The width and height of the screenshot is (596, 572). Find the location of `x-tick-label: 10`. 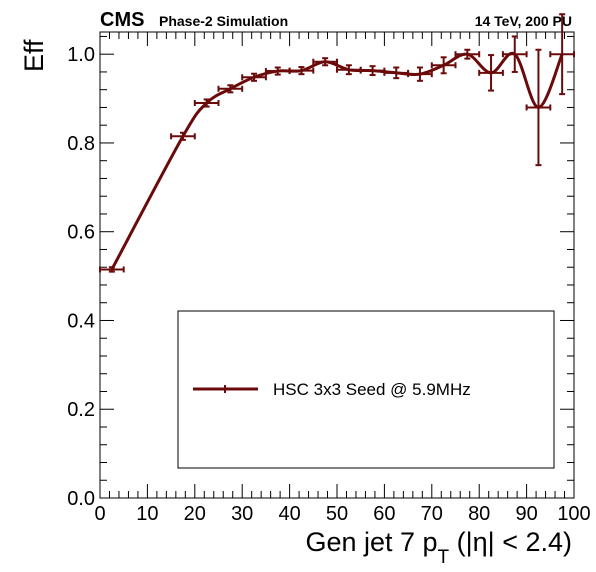

x-tick-label: 10 is located at coordinates (147, 514).